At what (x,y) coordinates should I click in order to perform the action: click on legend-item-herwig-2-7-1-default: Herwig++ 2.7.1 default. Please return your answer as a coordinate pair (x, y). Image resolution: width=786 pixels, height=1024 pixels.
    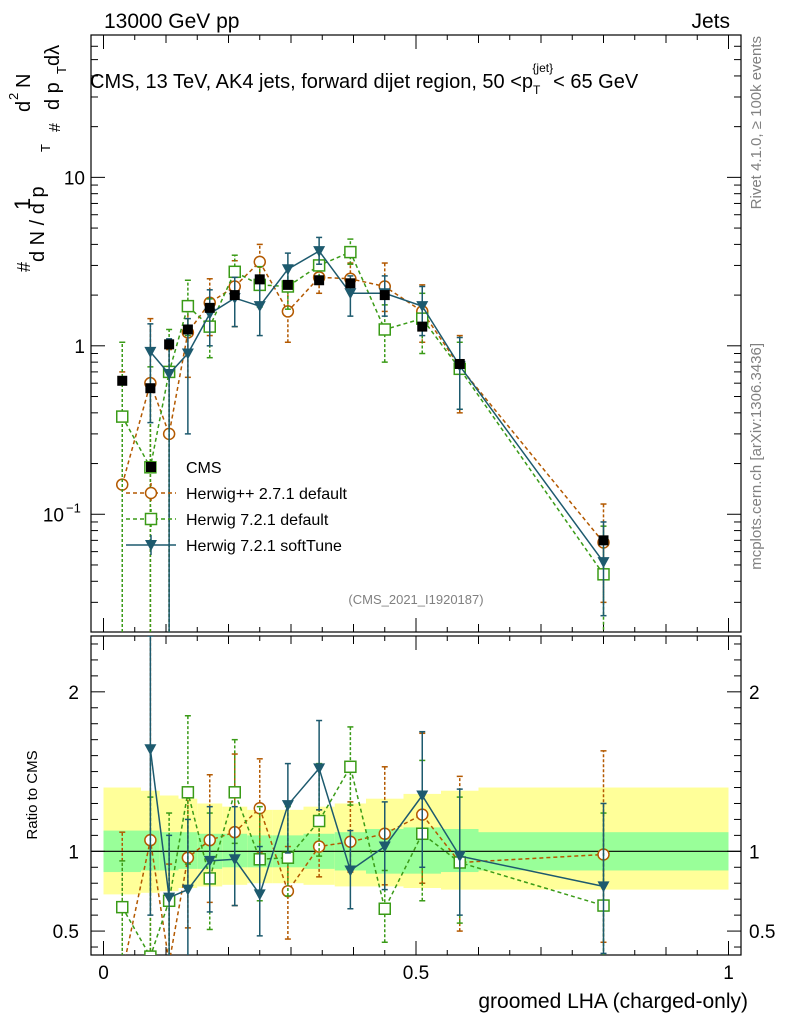
    Looking at the image, I should click on (237, 493).